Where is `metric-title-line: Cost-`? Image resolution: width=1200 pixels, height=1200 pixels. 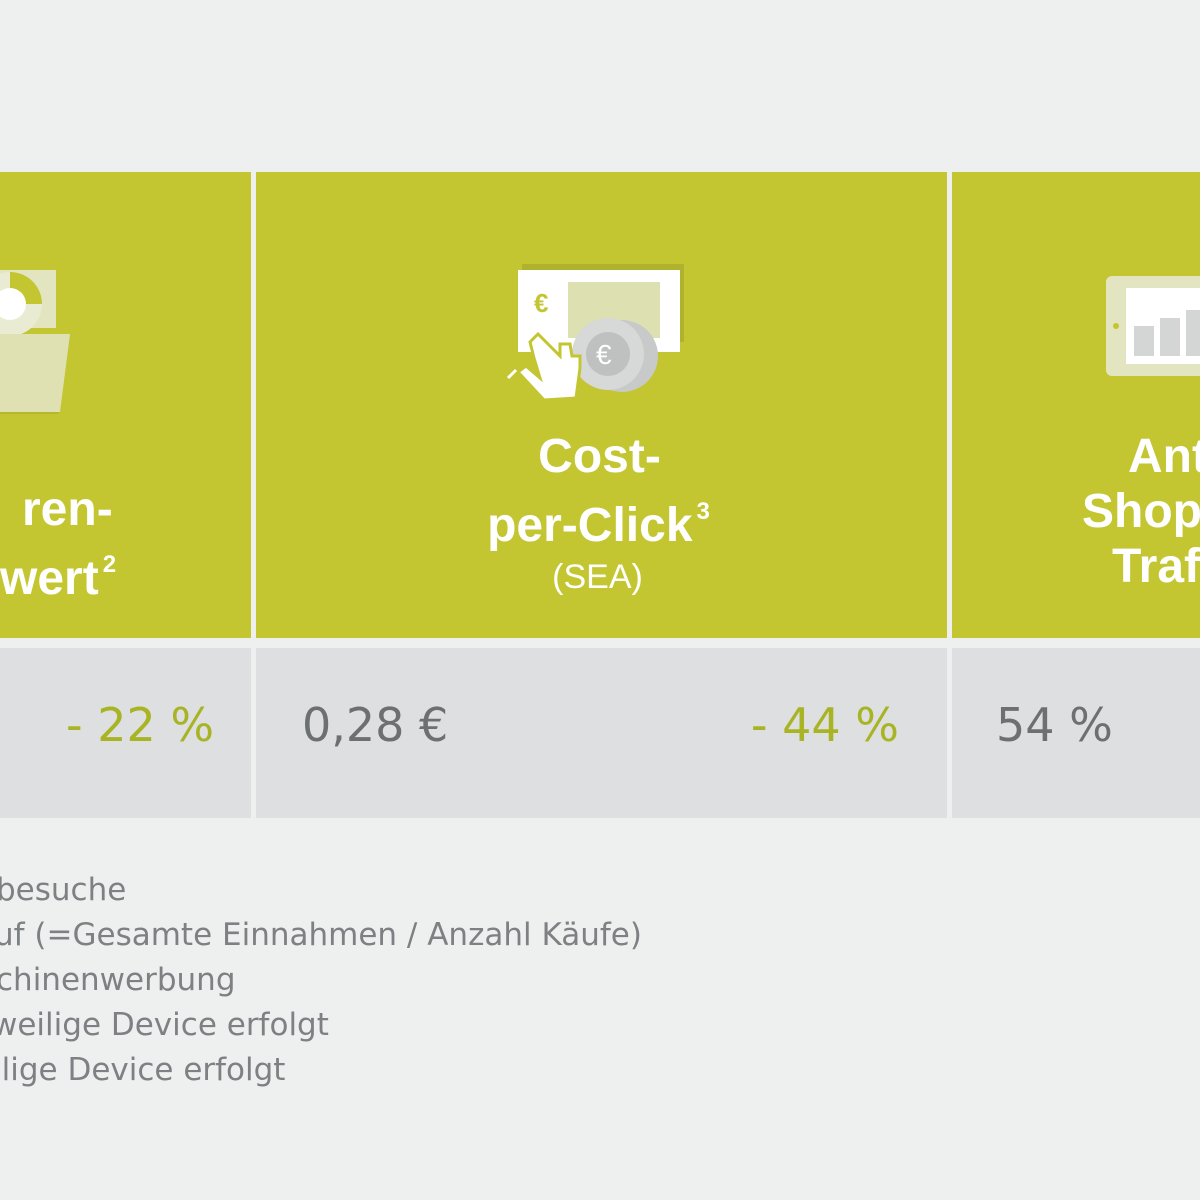 metric-title-line: Cost- is located at coordinates (599, 456).